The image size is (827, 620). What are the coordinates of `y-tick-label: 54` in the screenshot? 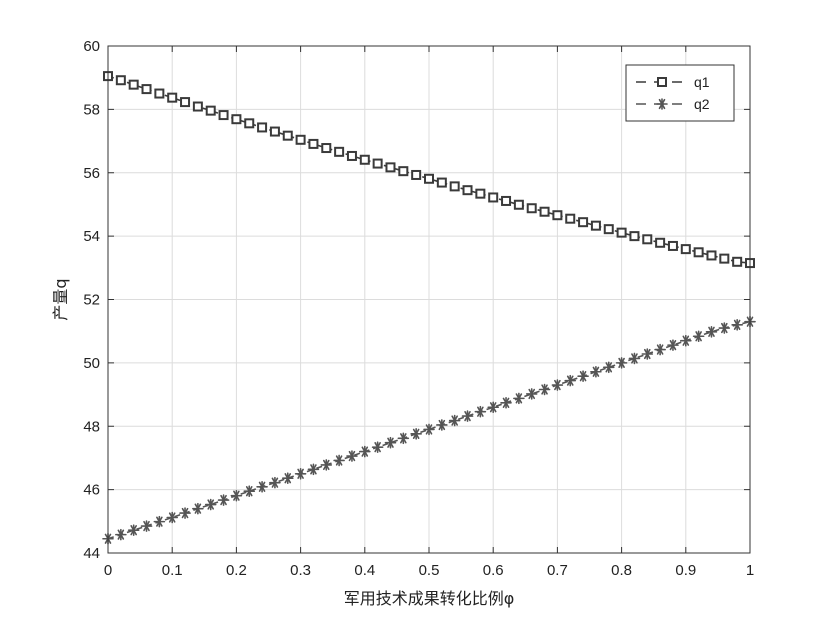 It's located at (91, 236).